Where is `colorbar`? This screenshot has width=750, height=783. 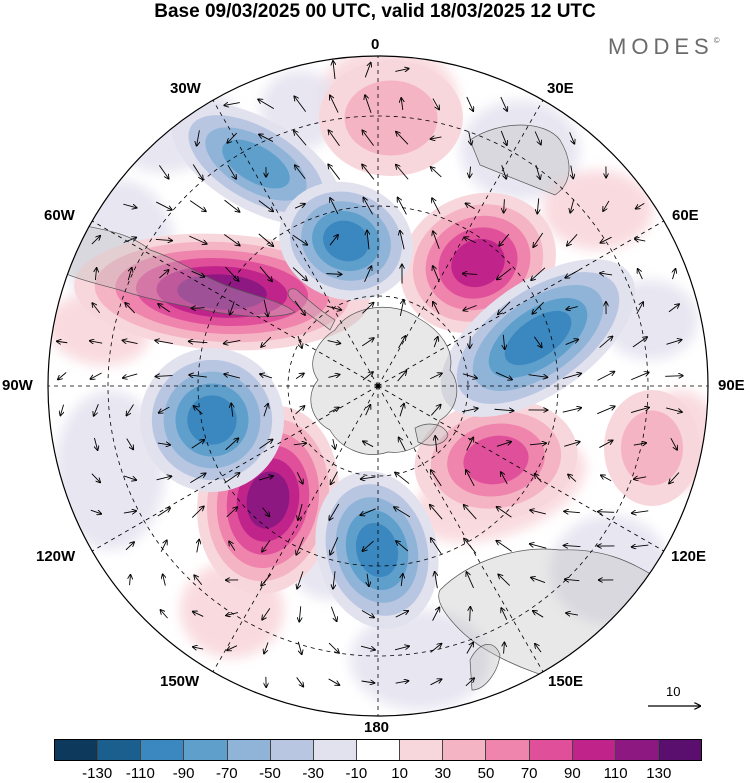
colorbar is located at coordinates (378, 750).